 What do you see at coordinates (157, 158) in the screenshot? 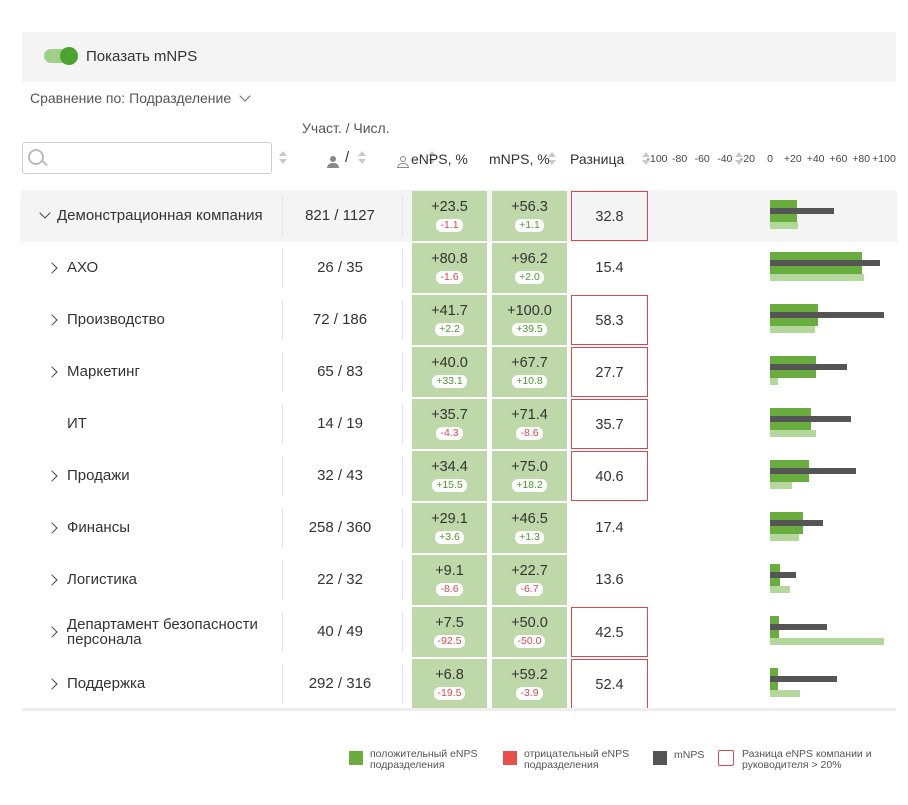
I see `search-field` at bounding box center [157, 158].